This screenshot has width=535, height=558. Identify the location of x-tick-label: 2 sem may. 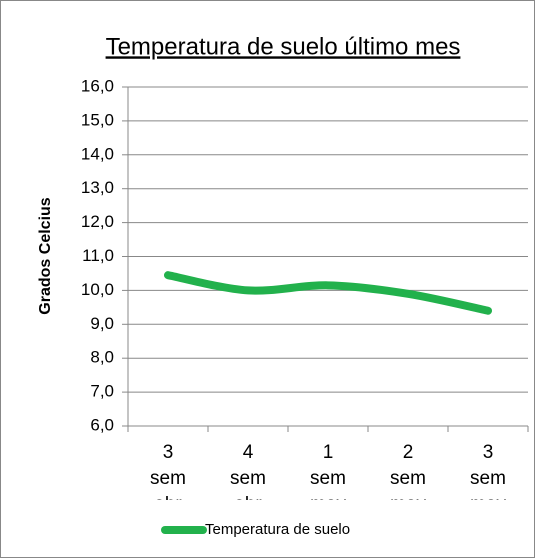
(408, 471).